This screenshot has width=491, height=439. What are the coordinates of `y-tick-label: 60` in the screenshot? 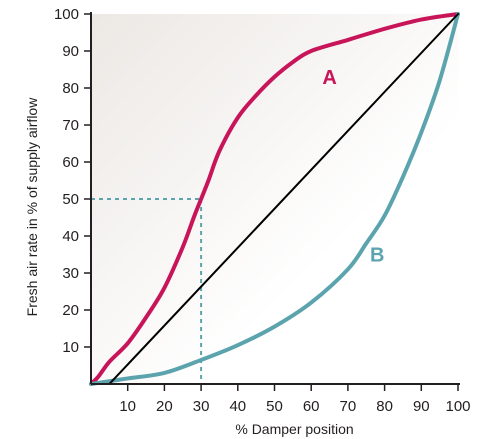 It's located at (70, 162).